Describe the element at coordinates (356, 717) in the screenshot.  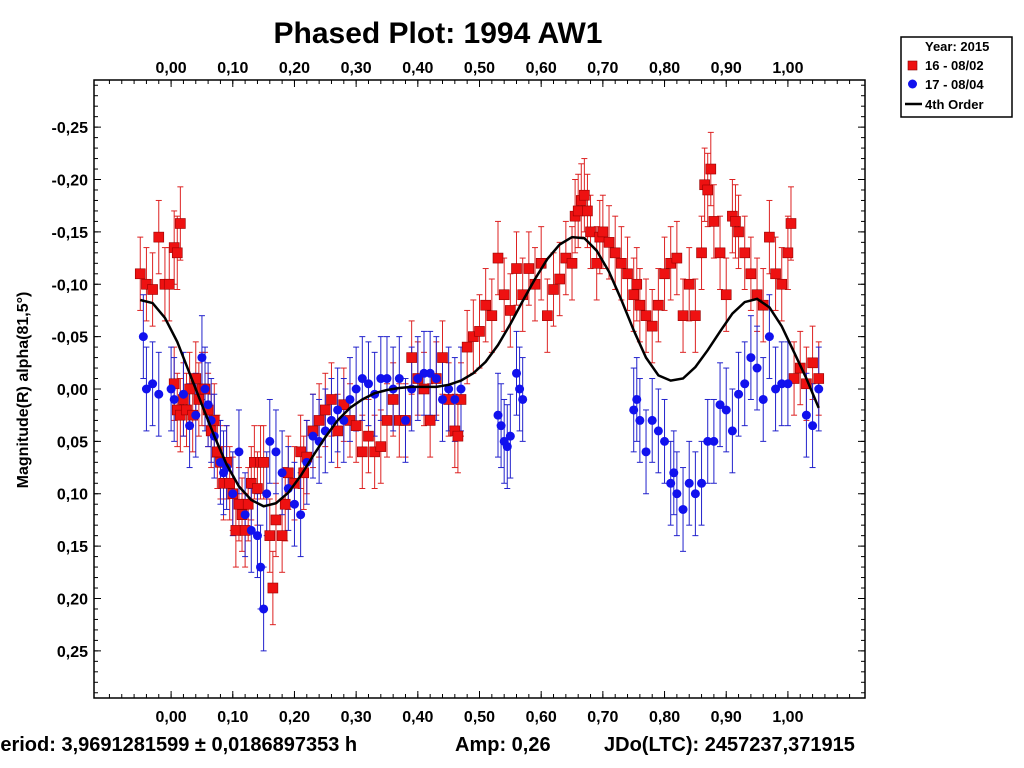
I see `x-tick-label-bottom: 0,30` at that location.